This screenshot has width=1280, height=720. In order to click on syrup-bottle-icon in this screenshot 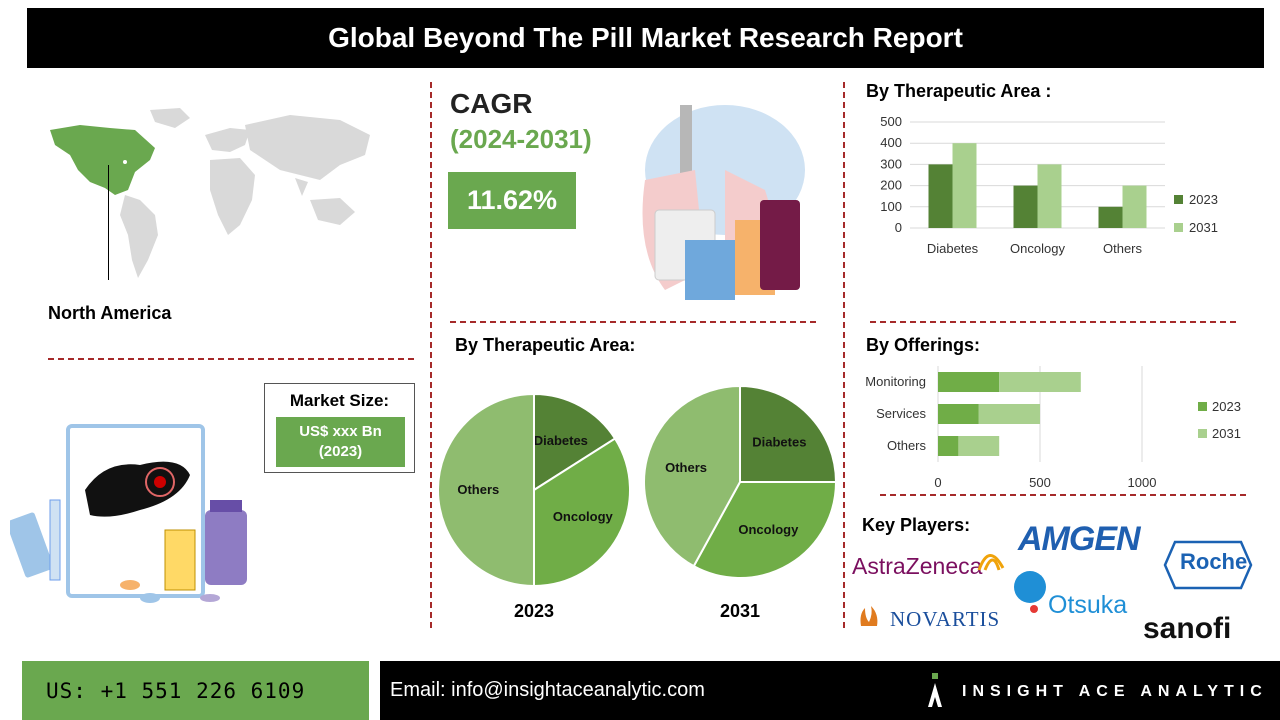, I will do `click(780, 245)`.